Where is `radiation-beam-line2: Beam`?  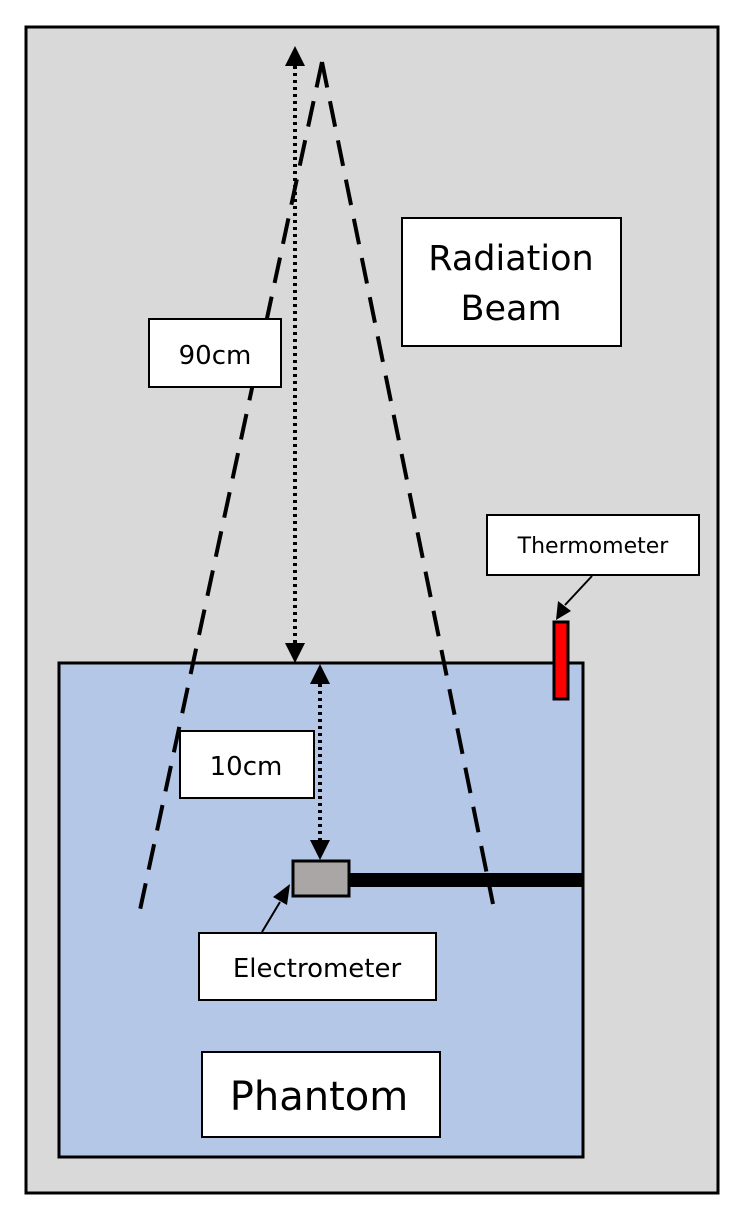
radiation-beam-line2: Beam is located at coordinates (510, 309).